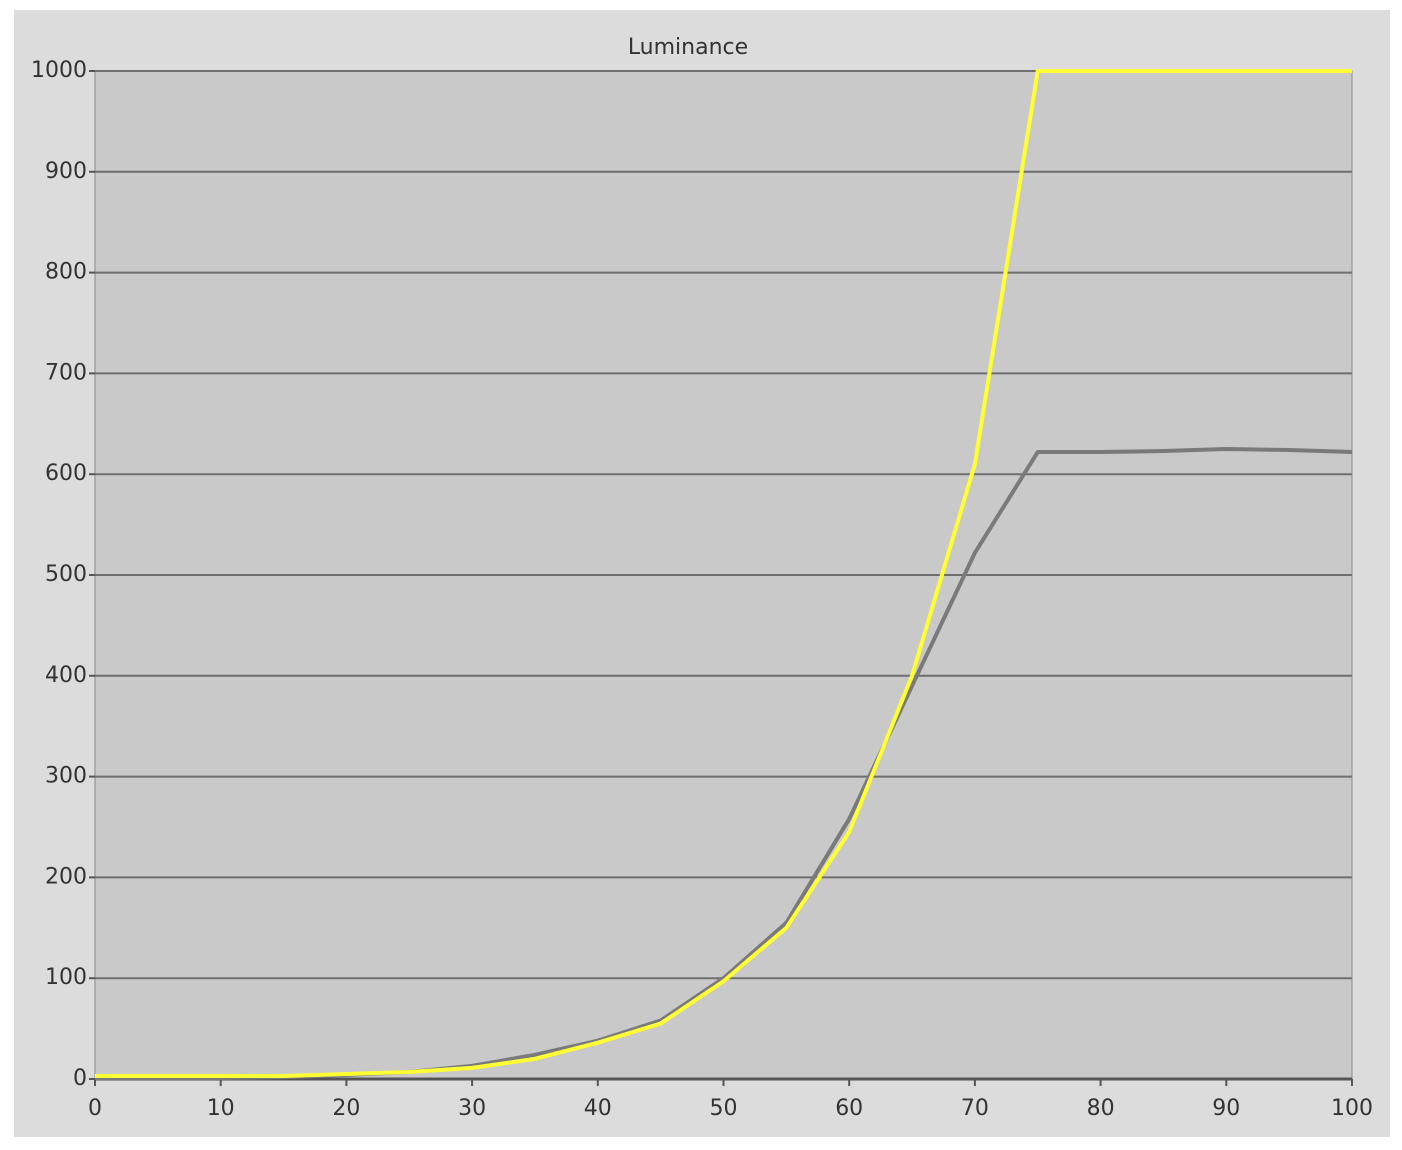 This screenshot has width=1402, height=1150. What do you see at coordinates (66, 372) in the screenshot?
I see `y-tick-label: 700` at bounding box center [66, 372].